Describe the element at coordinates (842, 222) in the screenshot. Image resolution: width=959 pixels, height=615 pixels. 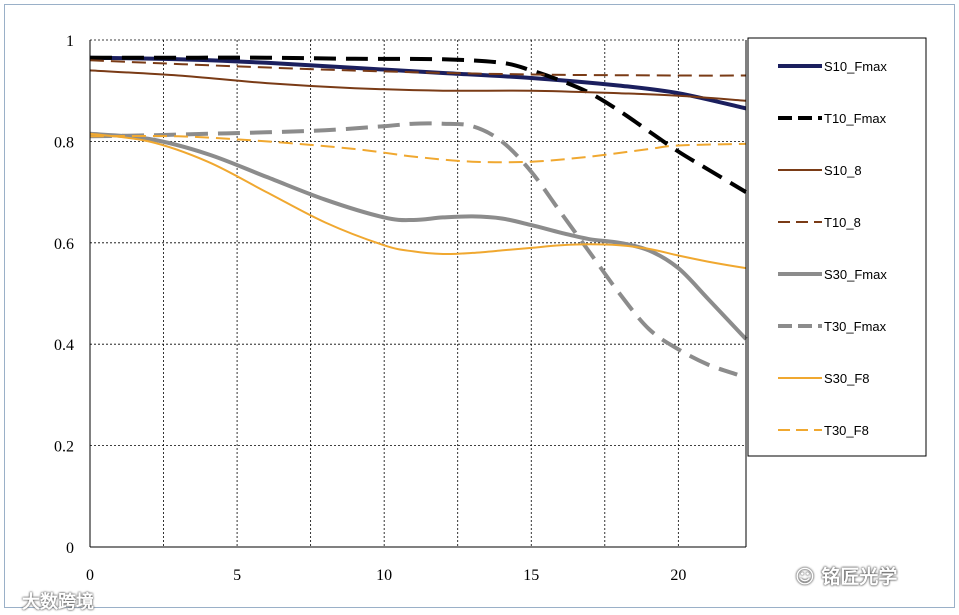
I see `legend-label: T10_8` at that location.